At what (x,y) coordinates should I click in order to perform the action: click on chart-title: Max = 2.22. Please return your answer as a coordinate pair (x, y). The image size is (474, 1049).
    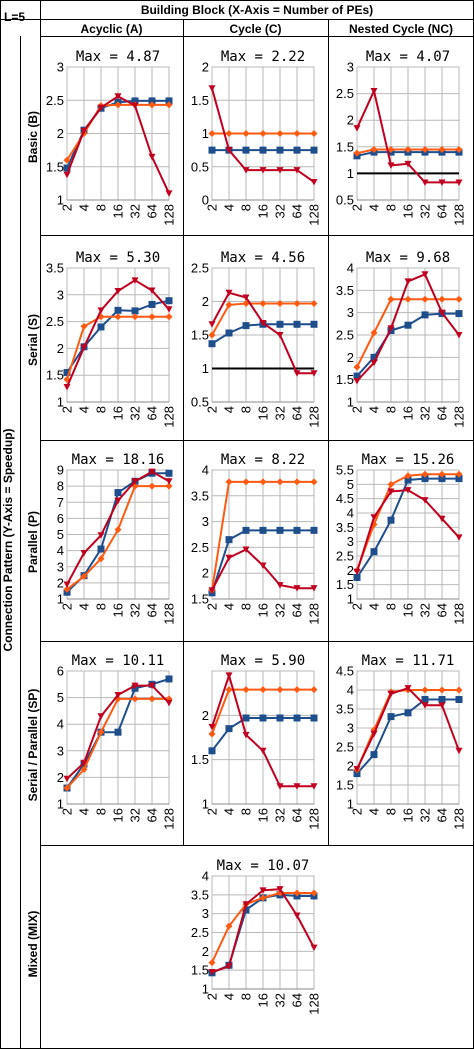
    Looking at the image, I should click on (263, 57).